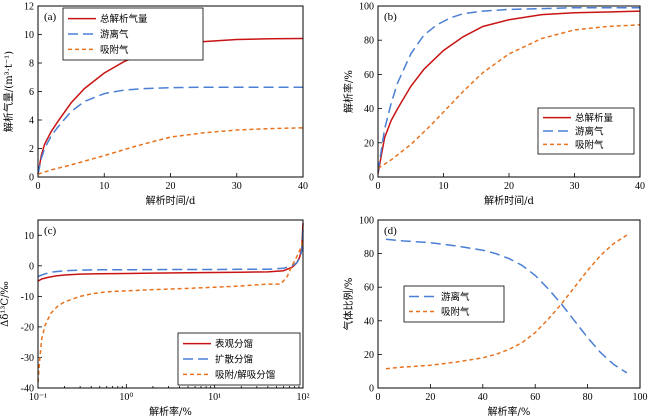 This screenshot has height=418, width=650. I want to click on y-tick-label: 6, so click(31, 92).